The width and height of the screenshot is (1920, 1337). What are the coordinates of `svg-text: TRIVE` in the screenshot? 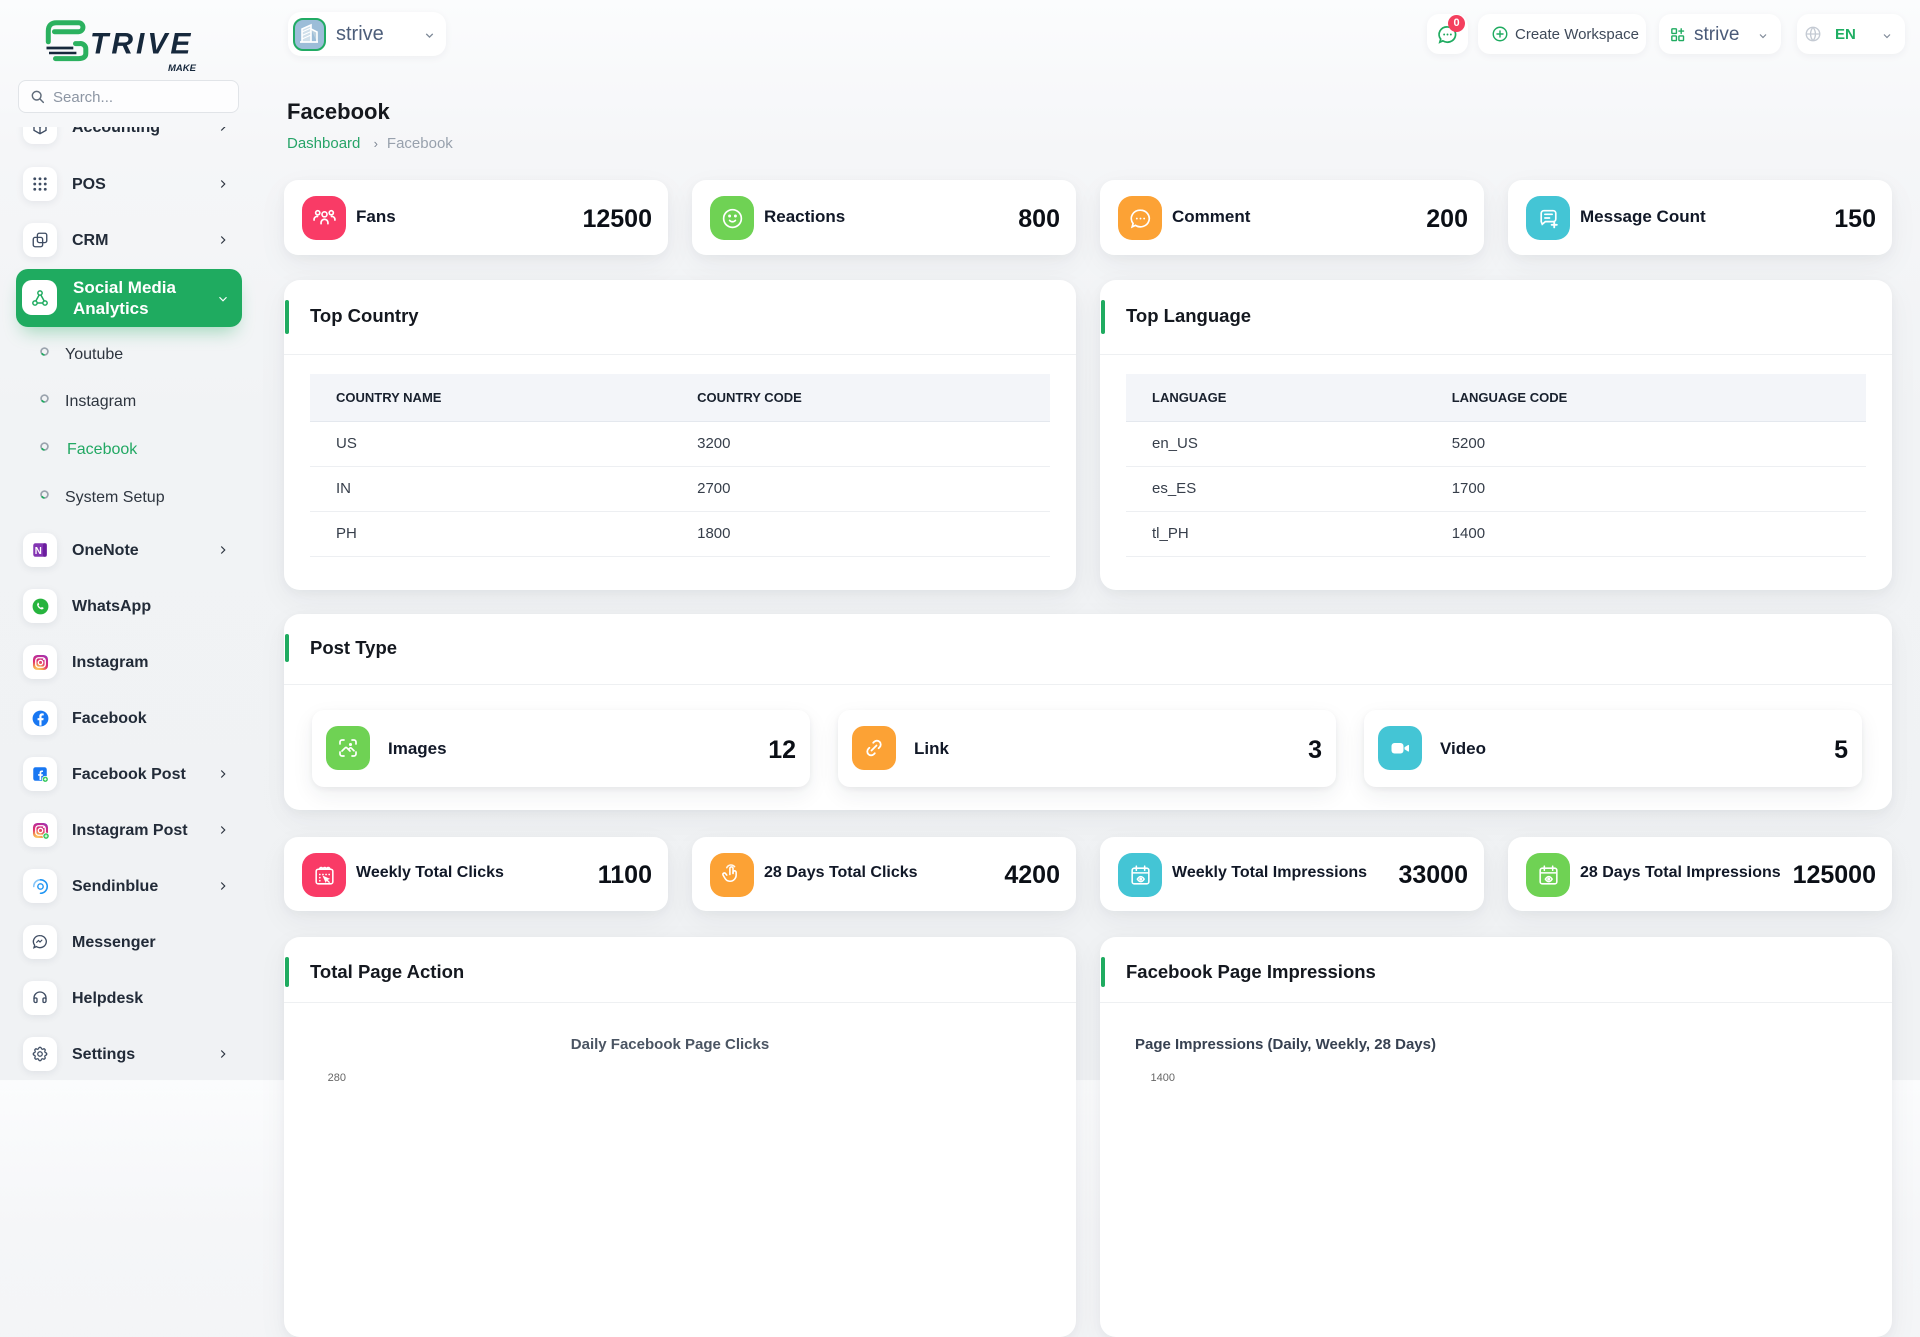 It's located at (141, 44).